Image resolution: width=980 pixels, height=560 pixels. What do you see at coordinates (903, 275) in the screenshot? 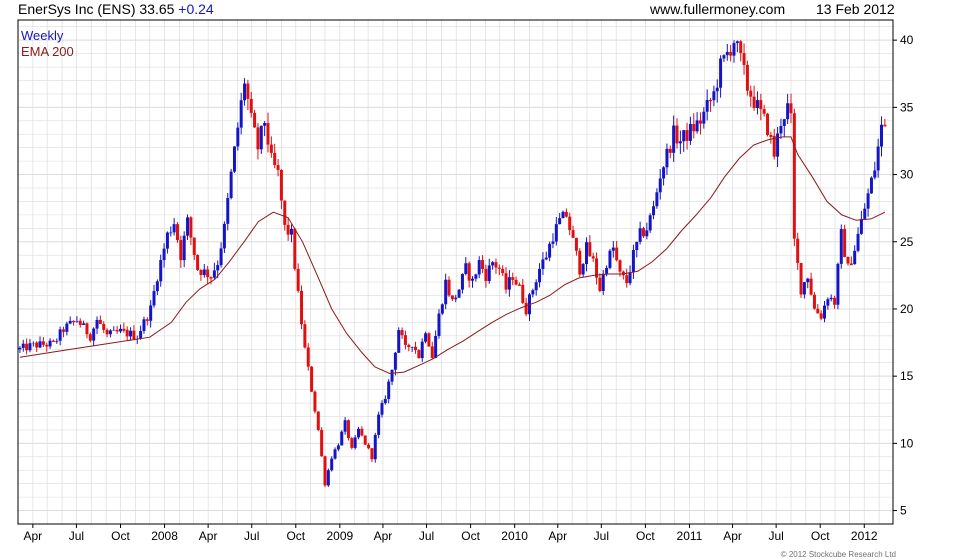
I see `y-axis: 5 10 15 20 25 30 35 40` at bounding box center [903, 275].